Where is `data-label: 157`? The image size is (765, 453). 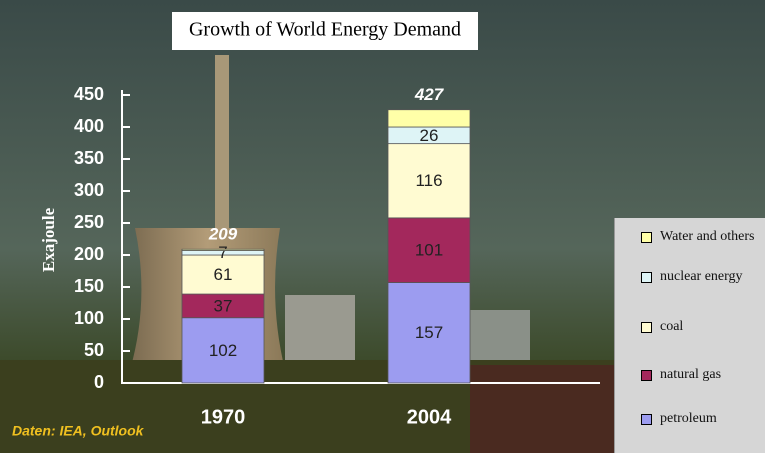
data-label: 157 is located at coordinates (429, 332).